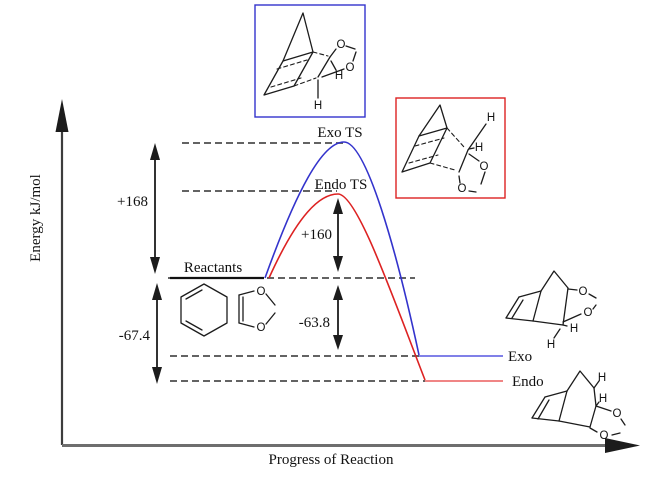 The image size is (662, 491). I want to click on endo-ts-label: Endo TS, so click(341, 185).